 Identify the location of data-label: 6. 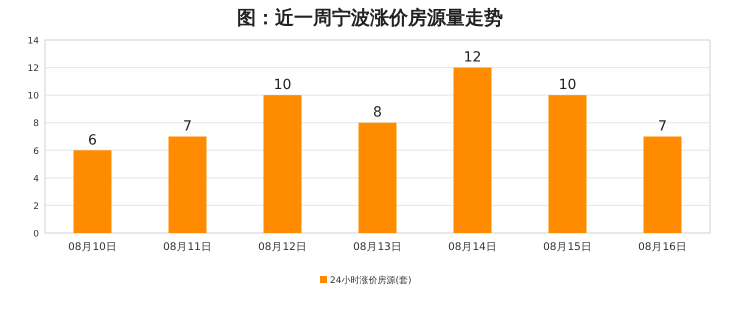
(93, 140).